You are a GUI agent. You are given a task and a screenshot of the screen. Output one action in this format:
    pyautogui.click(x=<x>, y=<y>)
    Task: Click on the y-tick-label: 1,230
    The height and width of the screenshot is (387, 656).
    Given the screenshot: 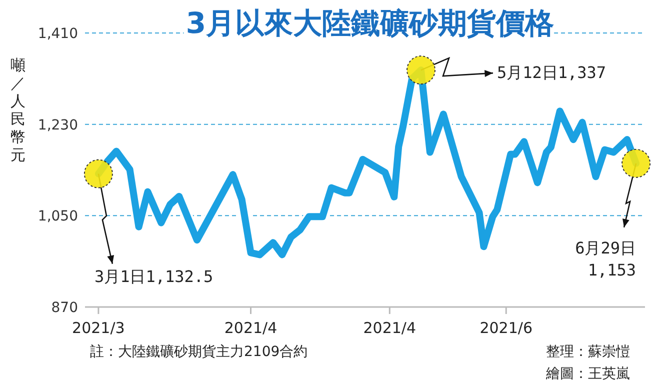 What is the action you would take?
    pyautogui.click(x=58, y=125)
    